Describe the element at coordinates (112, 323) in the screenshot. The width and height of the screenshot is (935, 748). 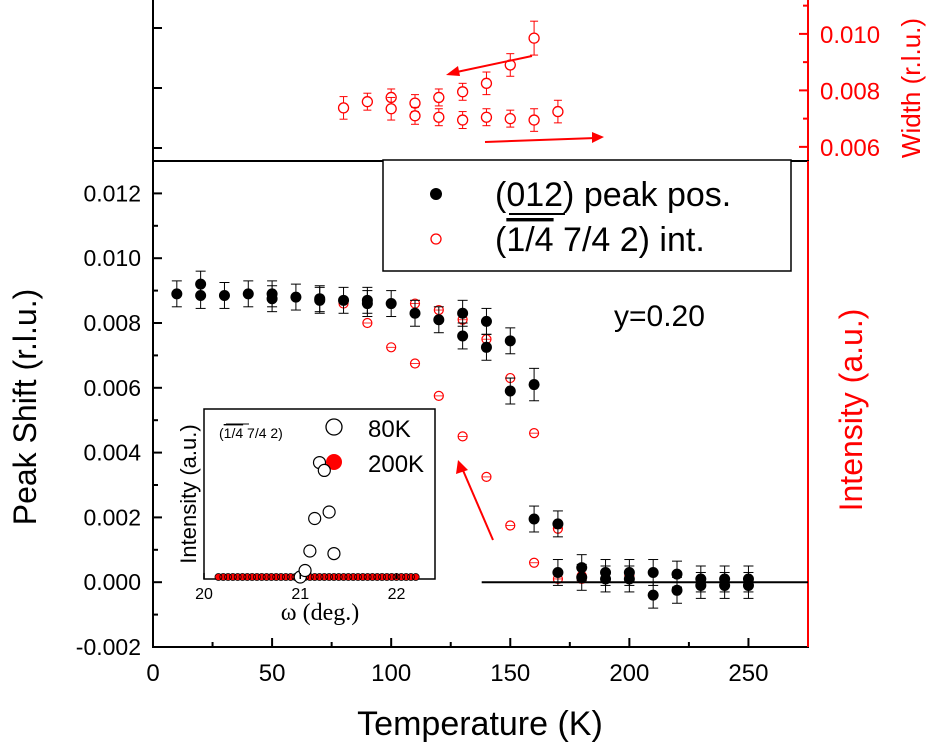
I see `y-tick-label: 0.008` at that location.